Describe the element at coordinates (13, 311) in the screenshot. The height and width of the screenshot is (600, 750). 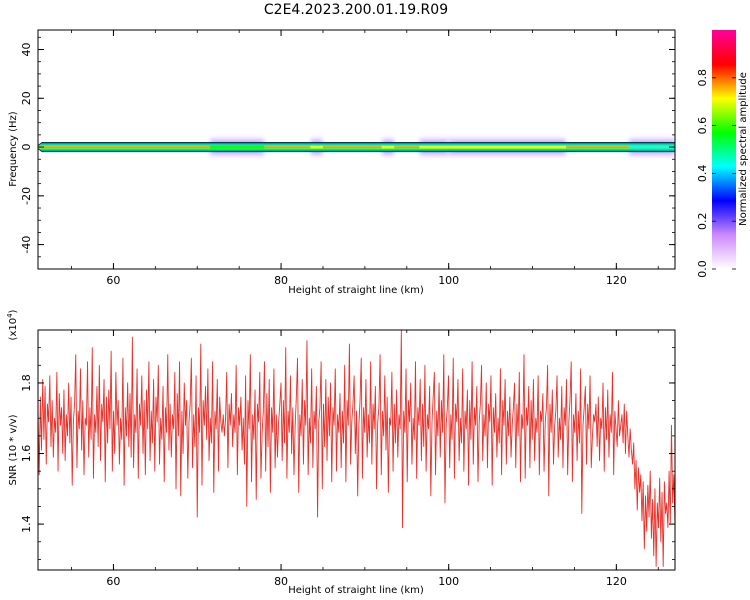
I see `snr-multiplier-close: )` at that location.